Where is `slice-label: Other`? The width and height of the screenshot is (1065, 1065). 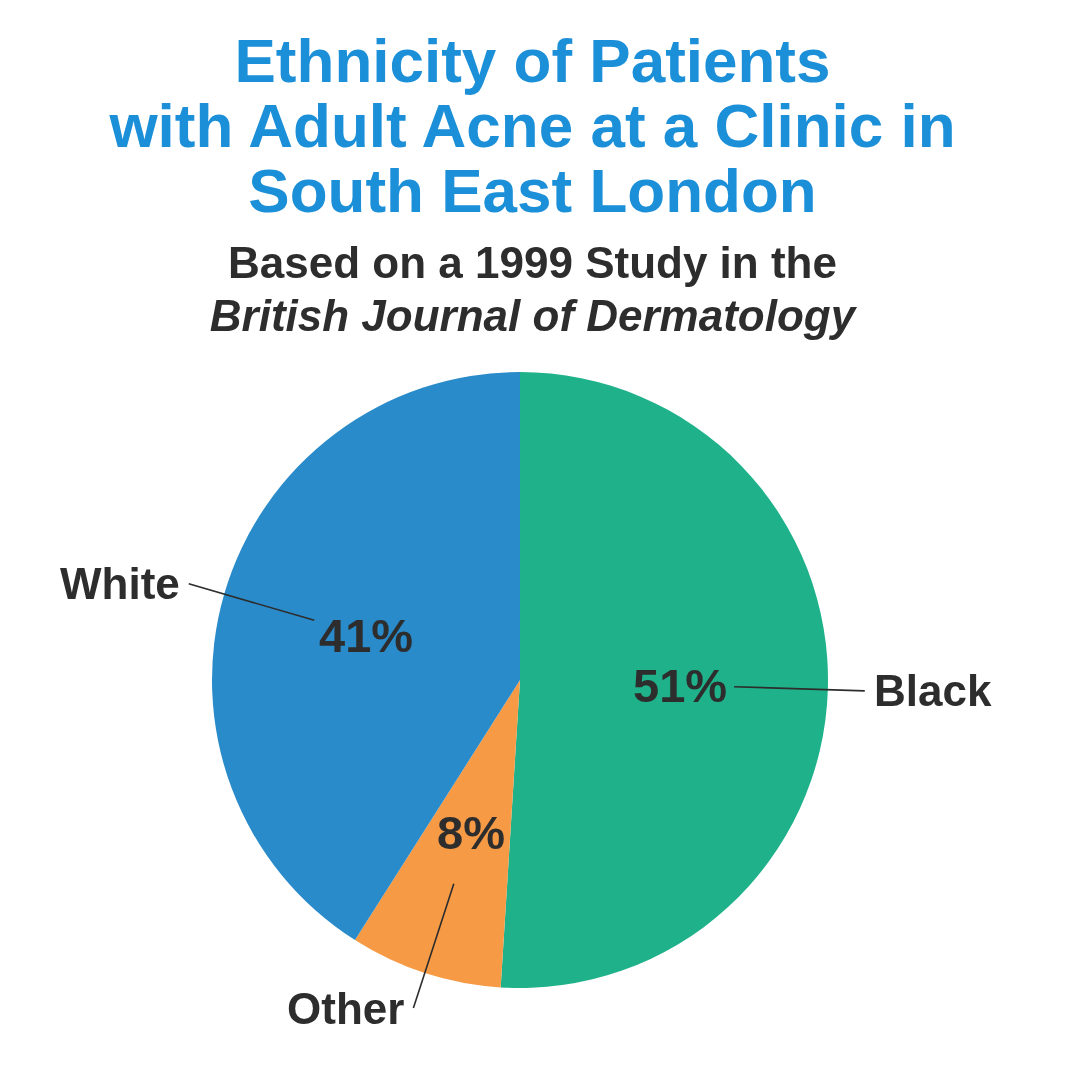 slice-label: Other is located at coordinates (346, 1008).